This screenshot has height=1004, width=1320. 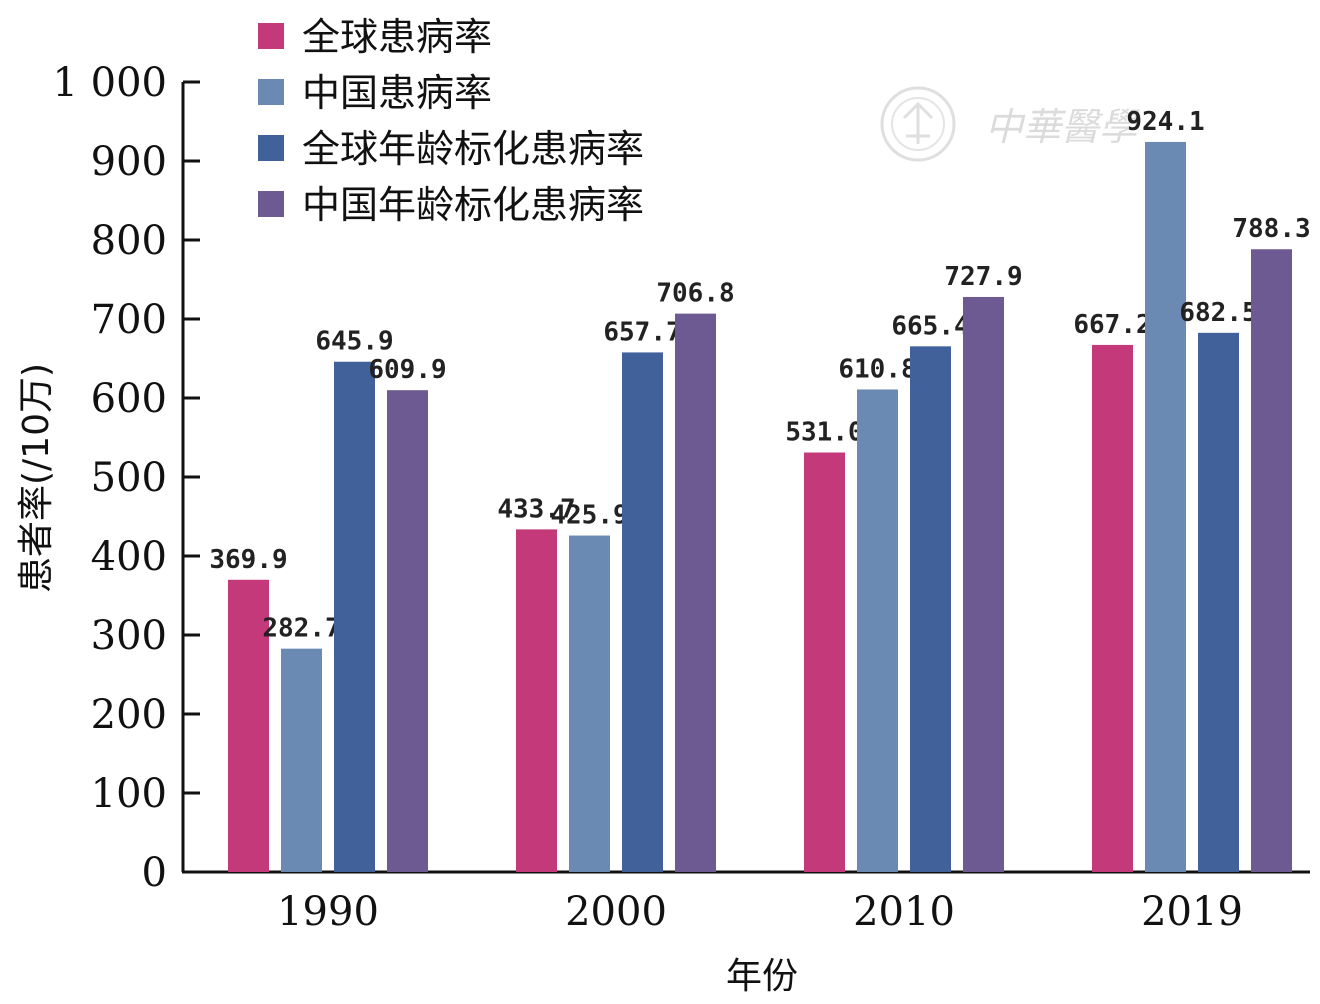 I want to click on y-tick-label: 600, so click(x=129, y=399).